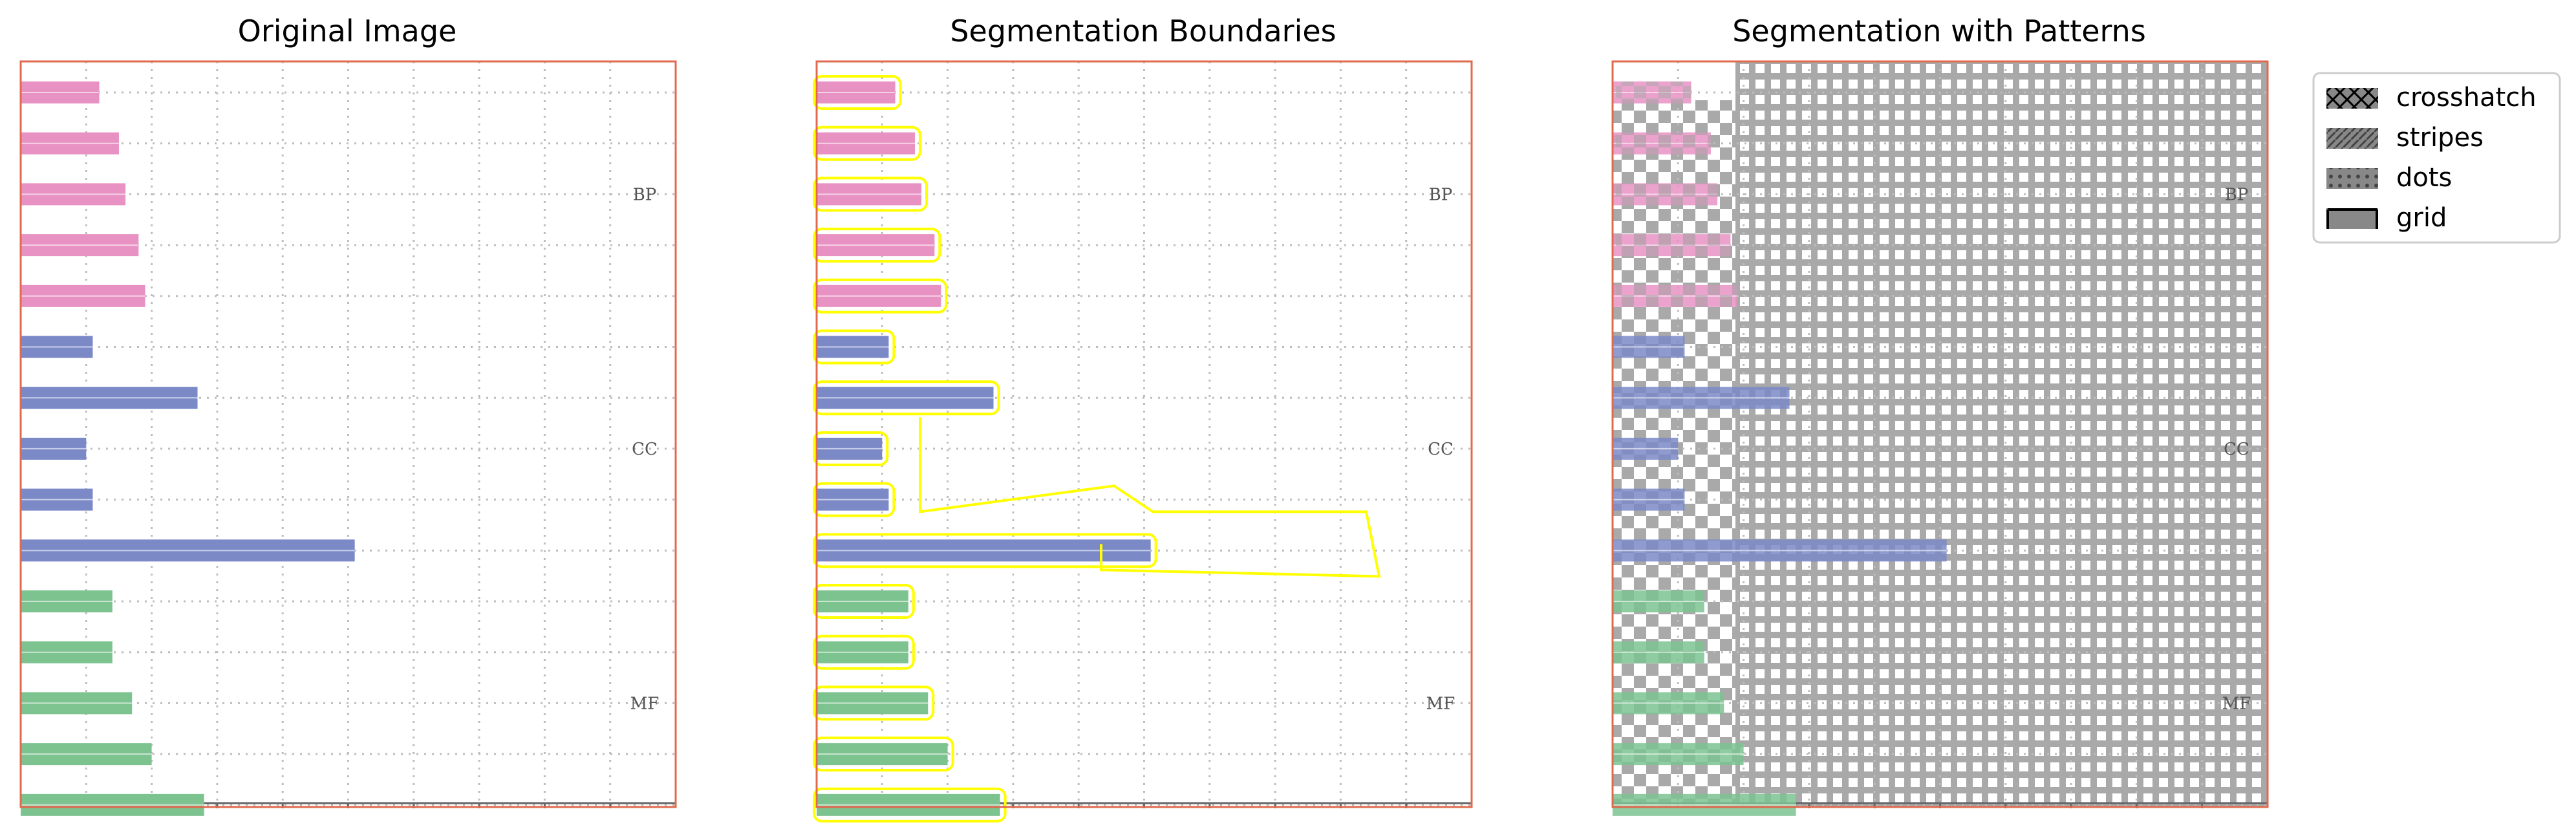 This screenshot has width=2576, height=829. Describe the element at coordinates (2421, 218) in the screenshot. I see `legend-label-grid: grid` at that location.